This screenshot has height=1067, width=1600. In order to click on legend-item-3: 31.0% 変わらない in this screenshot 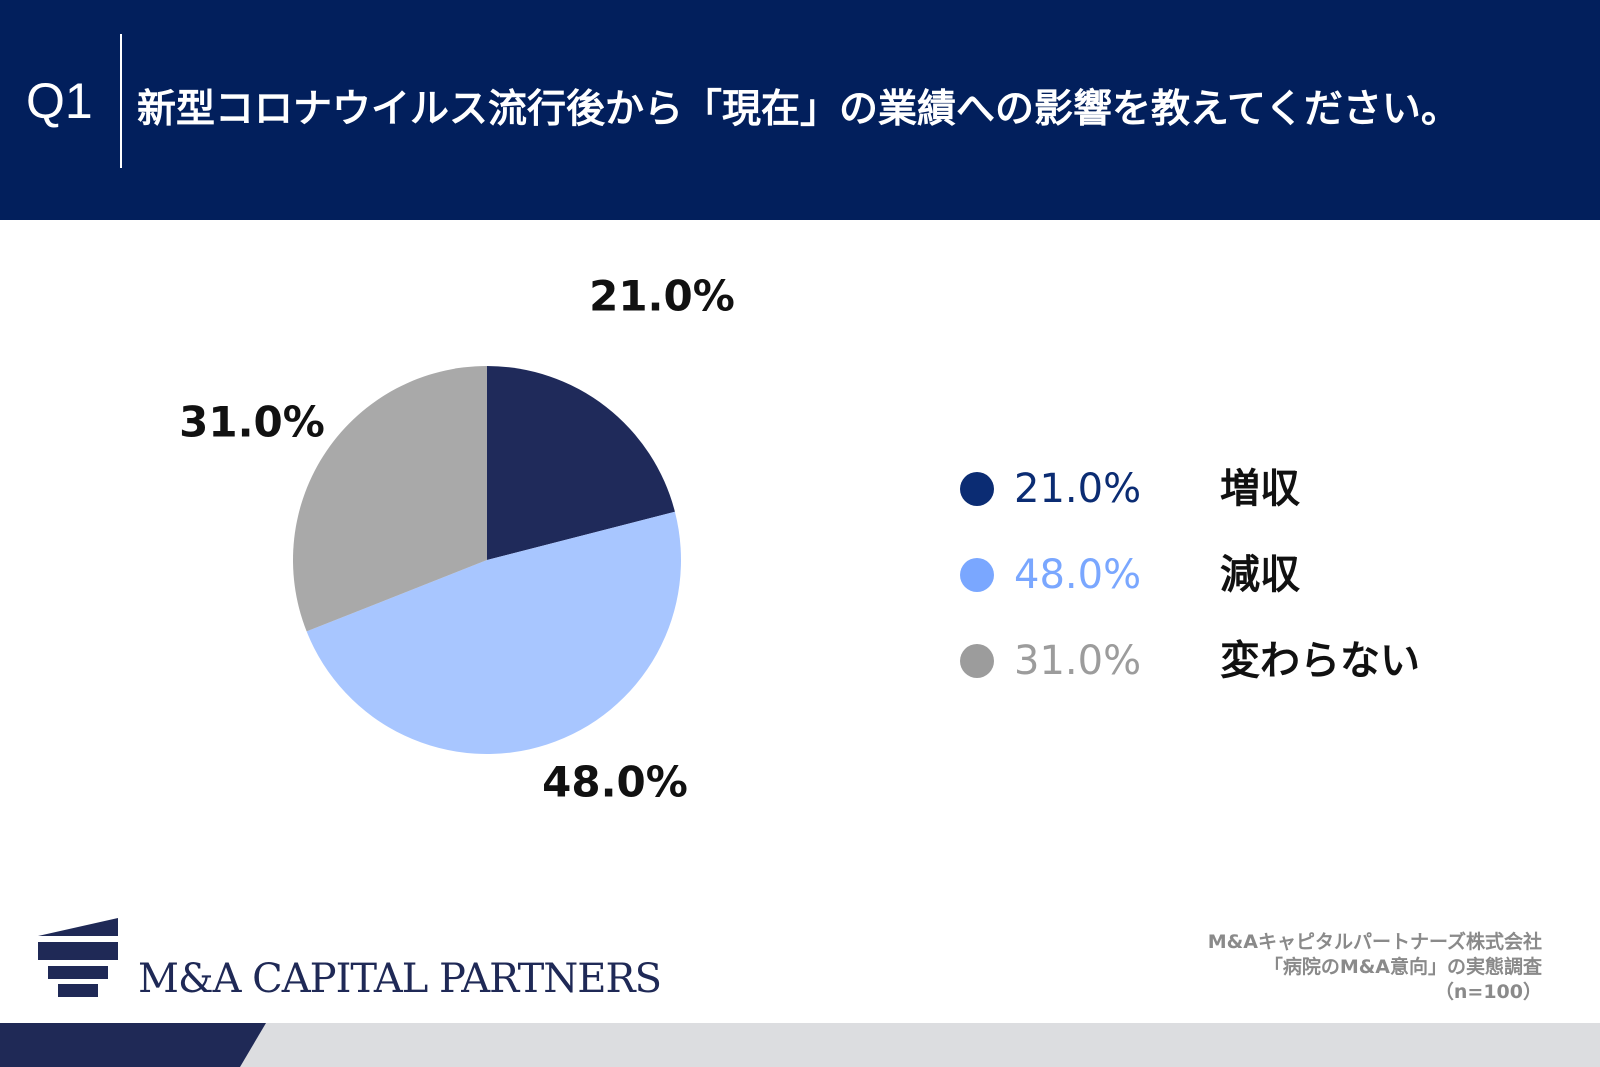, I will do `click(1240, 675)`.